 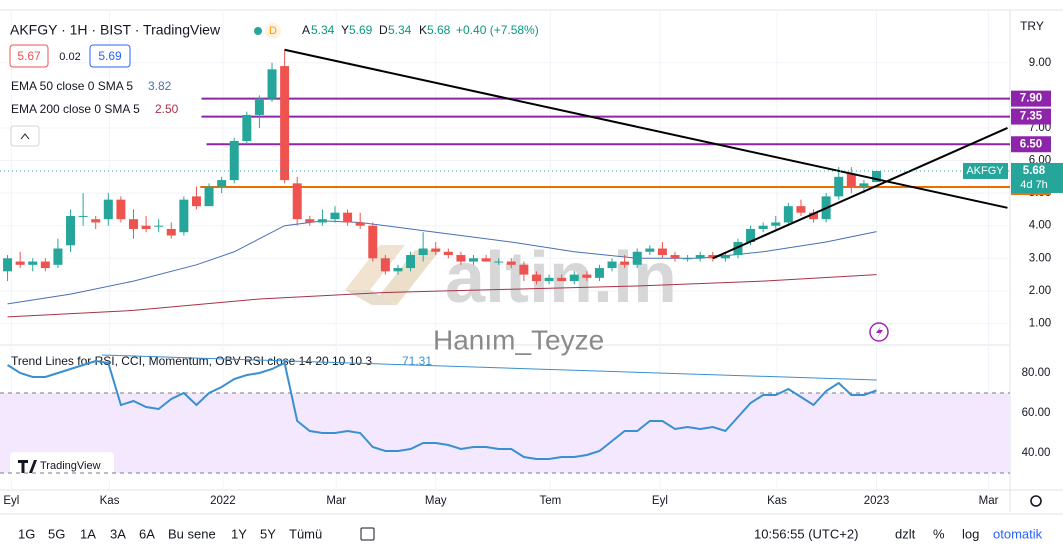 I want to click on alert-icon, so click(x=879, y=332).